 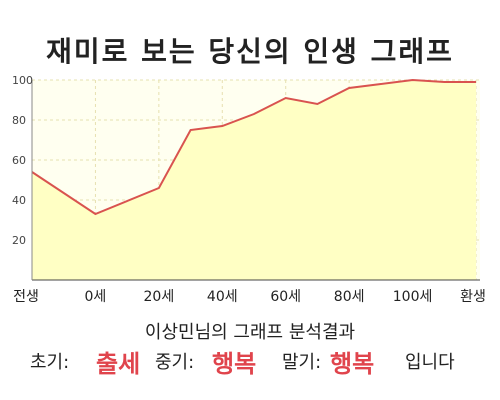 What do you see at coordinates (50, 362) in the screenshot?
I see `early-label: 초기:` at bounding box center [50, 362].